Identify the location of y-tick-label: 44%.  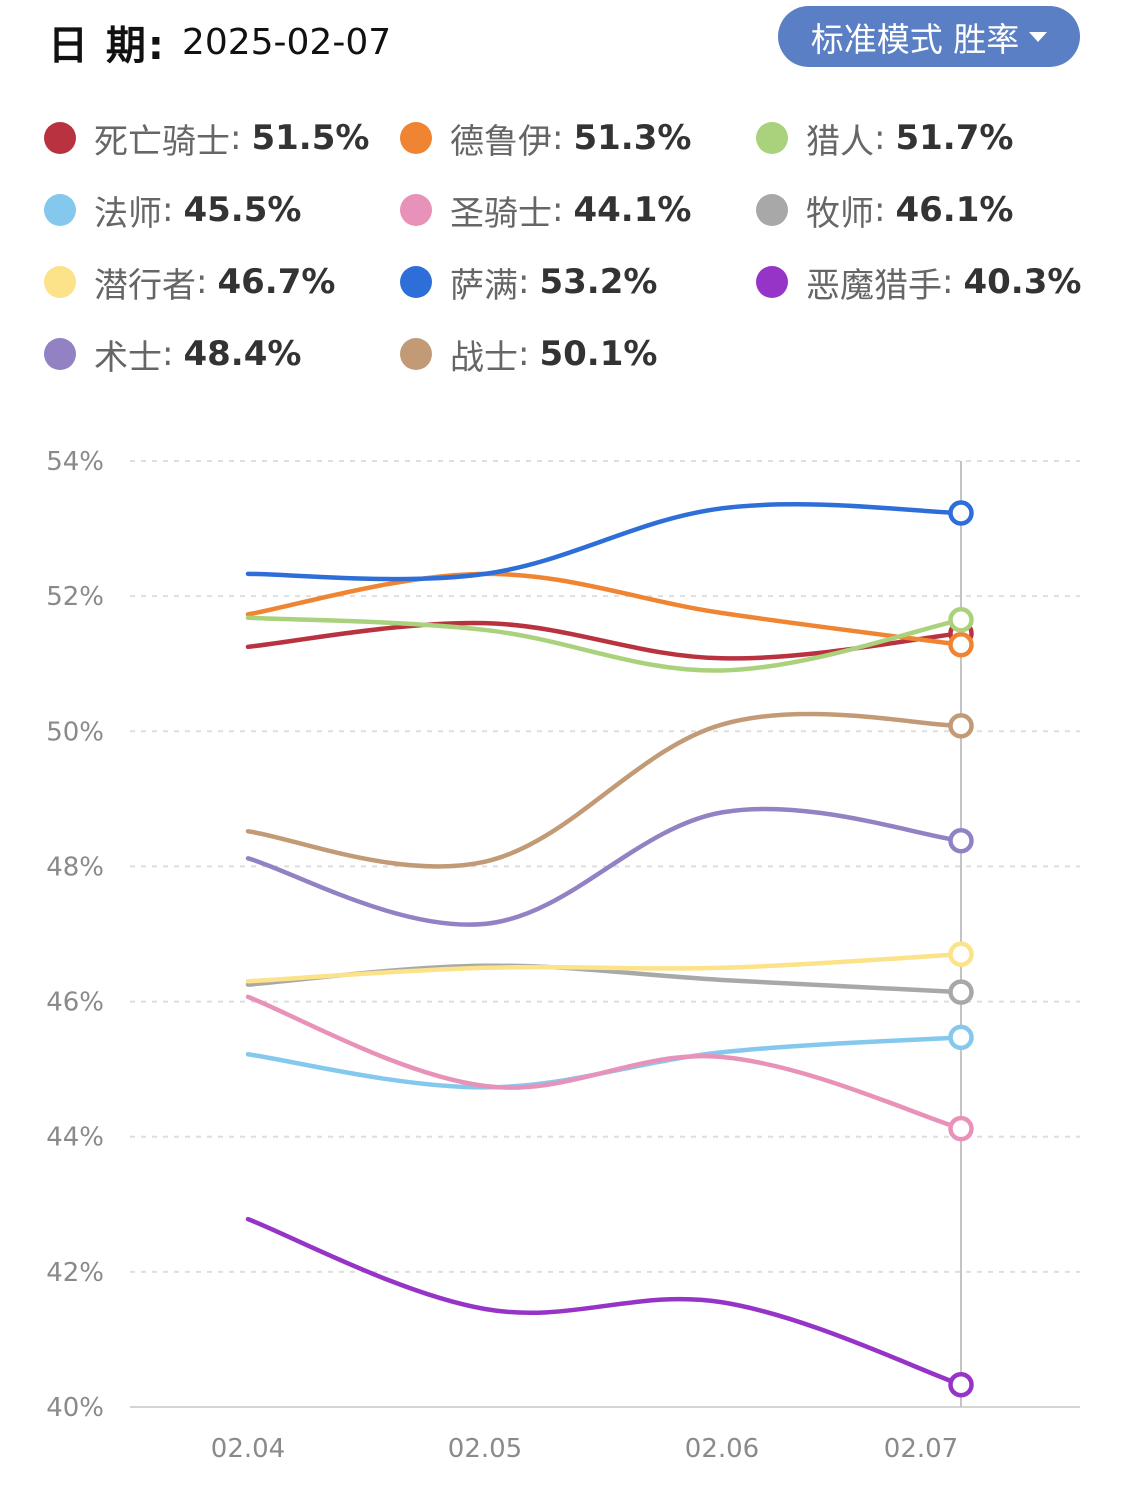
(75, 1138).